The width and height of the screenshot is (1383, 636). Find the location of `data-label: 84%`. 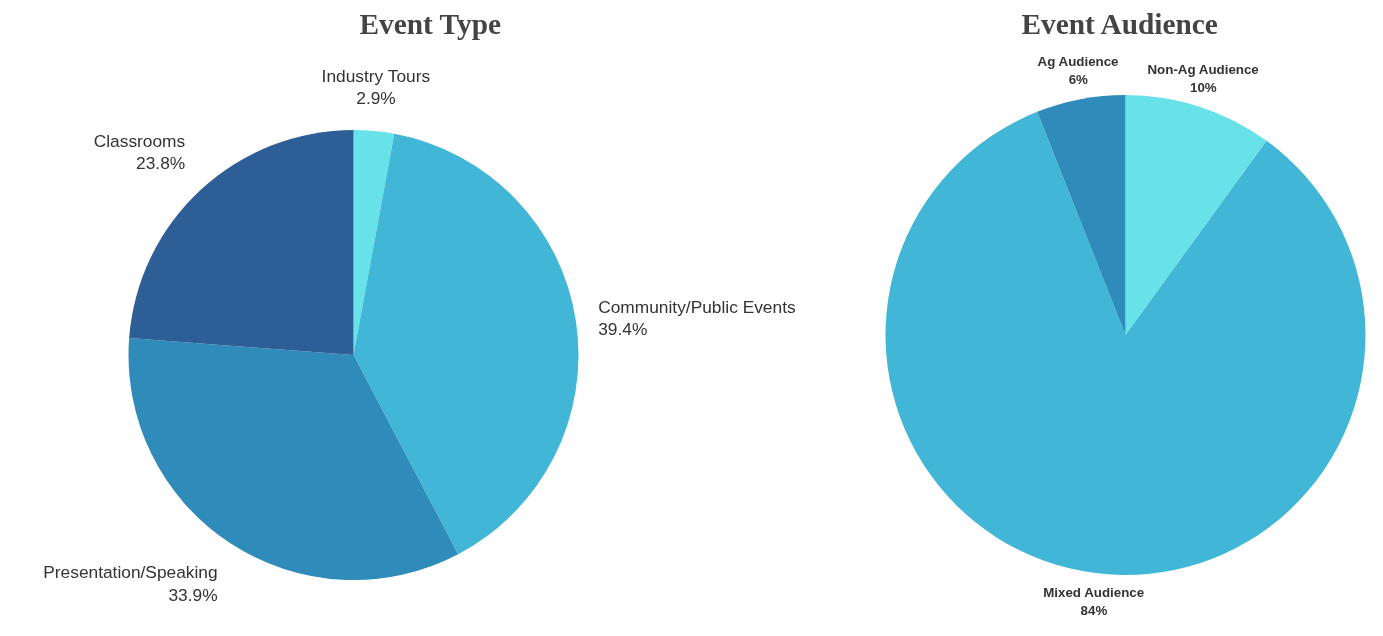

data-label: 84% is located at coordinates (1094, 611).